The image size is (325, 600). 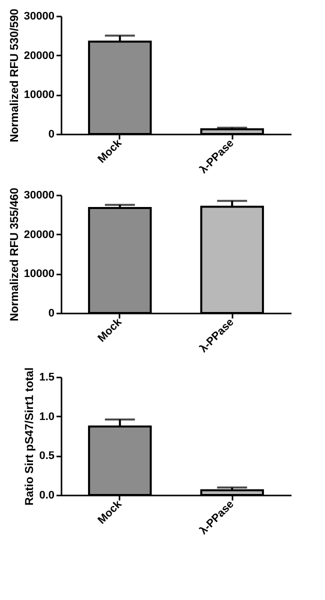 I want to click on y-tick-label: 1.0, so click(x=46, y=416).